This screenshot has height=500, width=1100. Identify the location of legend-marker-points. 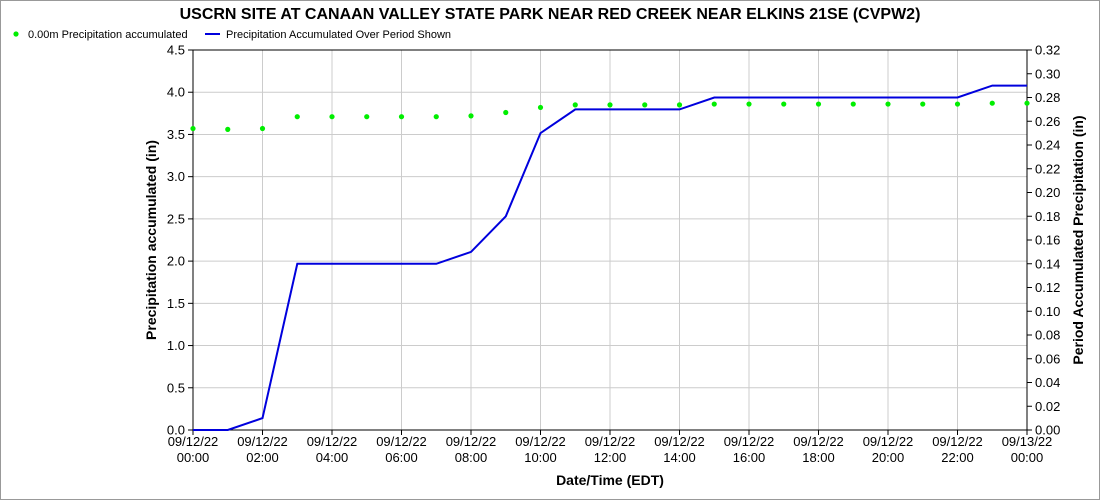
(16, 34).